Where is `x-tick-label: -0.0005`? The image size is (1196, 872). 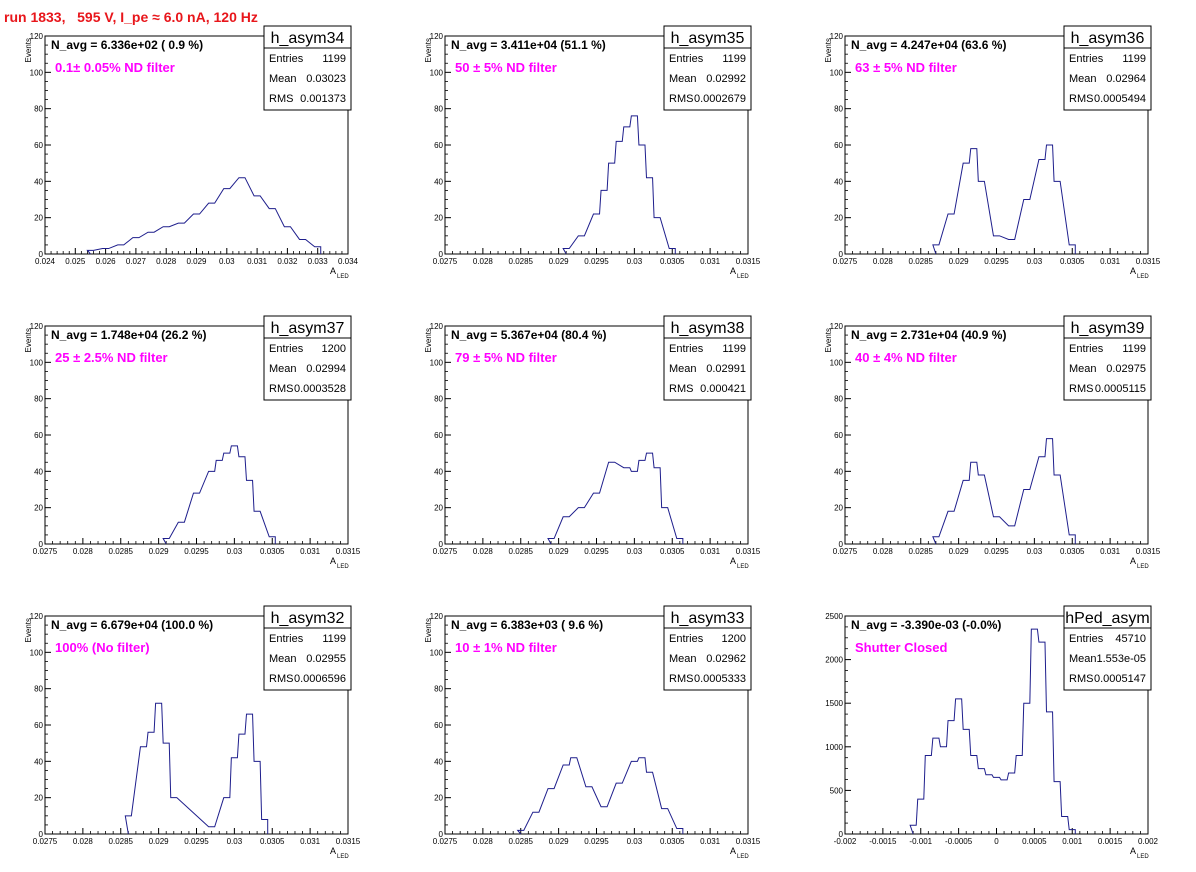
x-tick-label: -0.0005 is located at coordinates (959, 841).